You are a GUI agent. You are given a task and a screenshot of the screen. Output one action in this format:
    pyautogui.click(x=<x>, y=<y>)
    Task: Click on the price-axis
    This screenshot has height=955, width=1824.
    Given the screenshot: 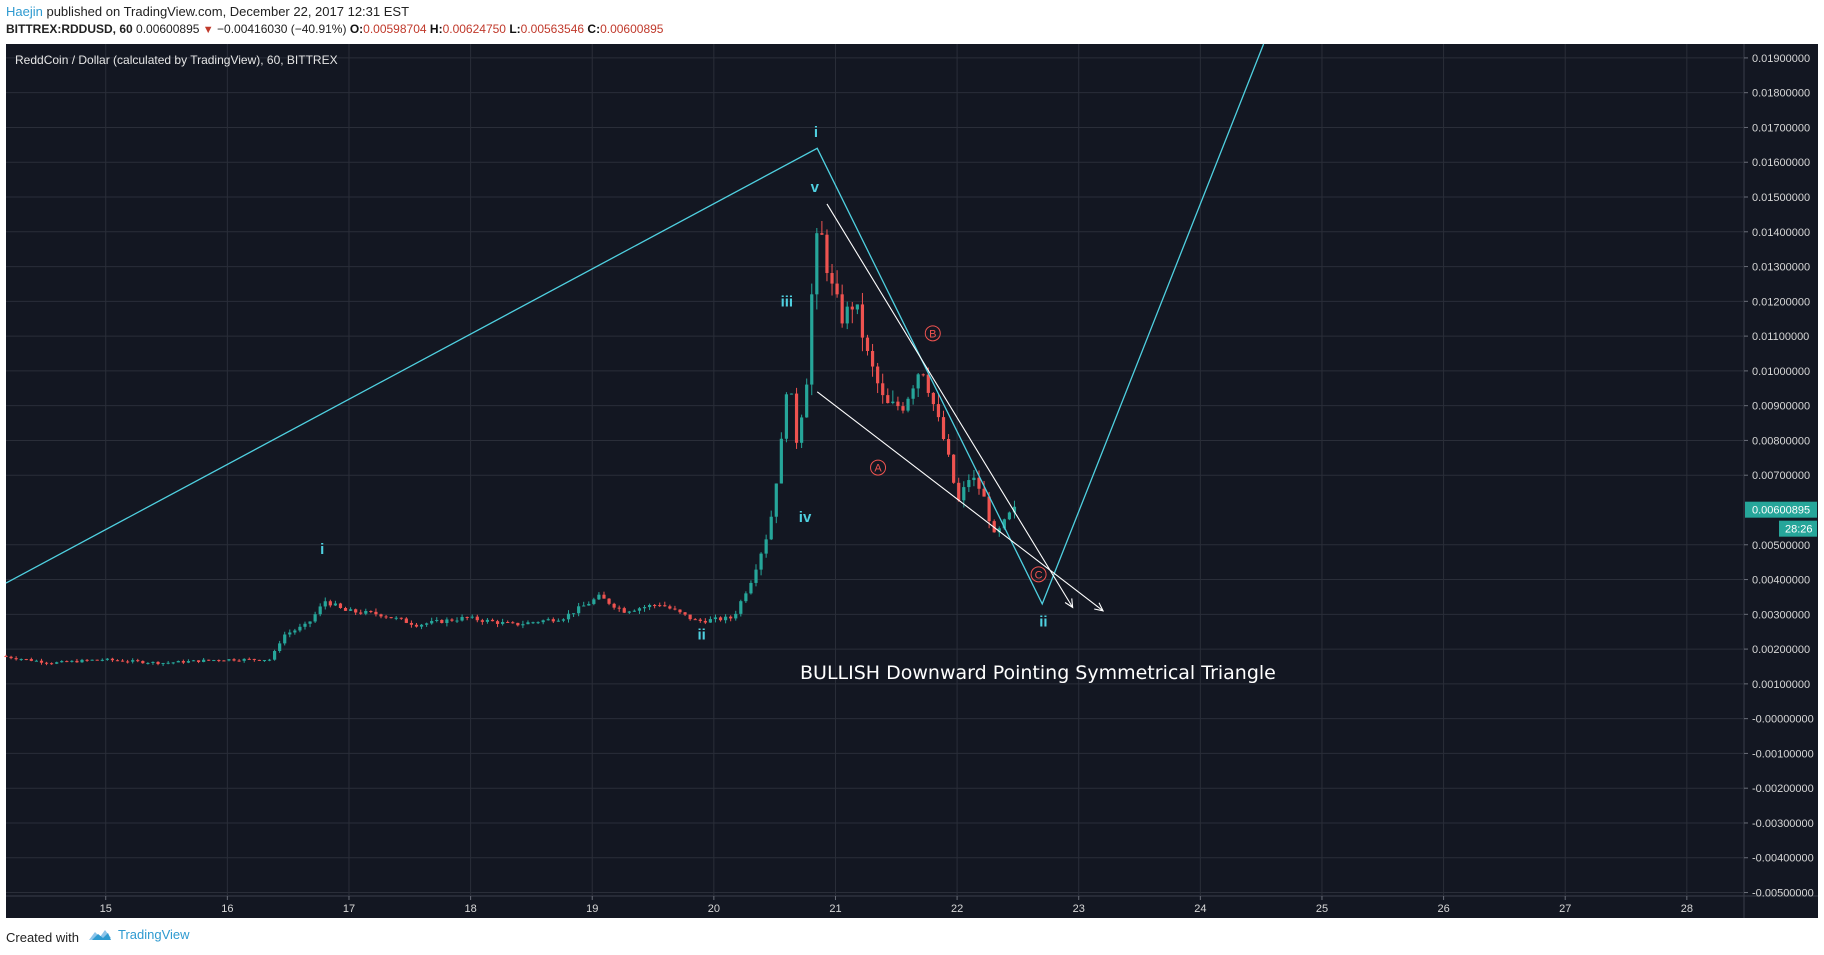 What is the action you would take?
    pyautogui.click(x=1781, y=470)
    